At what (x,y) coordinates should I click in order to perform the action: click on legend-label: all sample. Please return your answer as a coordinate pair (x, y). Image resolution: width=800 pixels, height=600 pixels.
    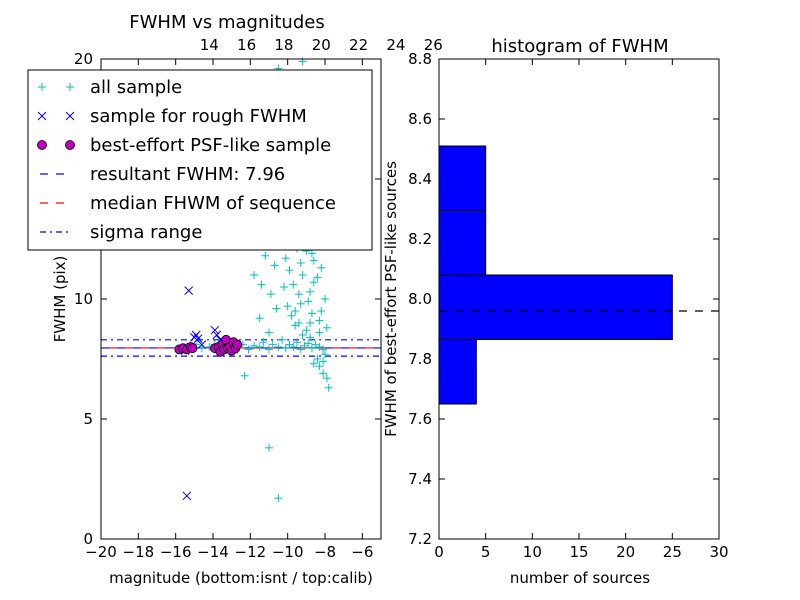
    Looking at the image, I should click on (136, 87).